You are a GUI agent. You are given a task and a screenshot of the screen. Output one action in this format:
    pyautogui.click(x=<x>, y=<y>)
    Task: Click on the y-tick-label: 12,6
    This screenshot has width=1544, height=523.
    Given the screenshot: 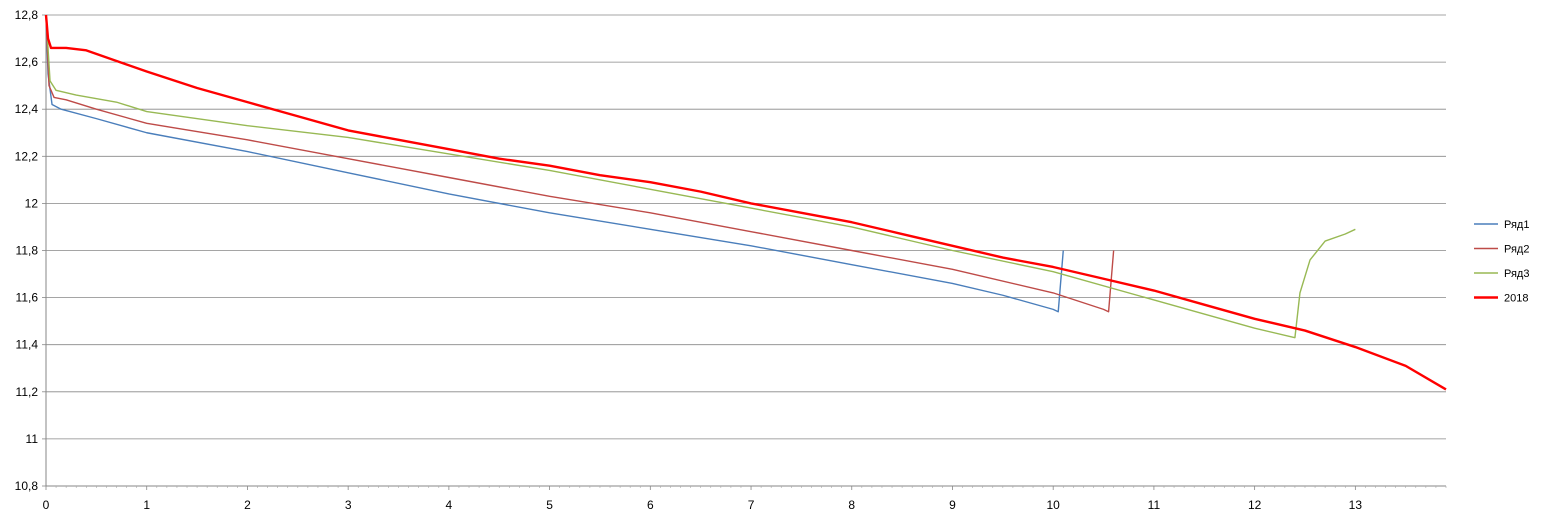 What is the action you would take?
    pyautogui.click(x=27, y=62)
    